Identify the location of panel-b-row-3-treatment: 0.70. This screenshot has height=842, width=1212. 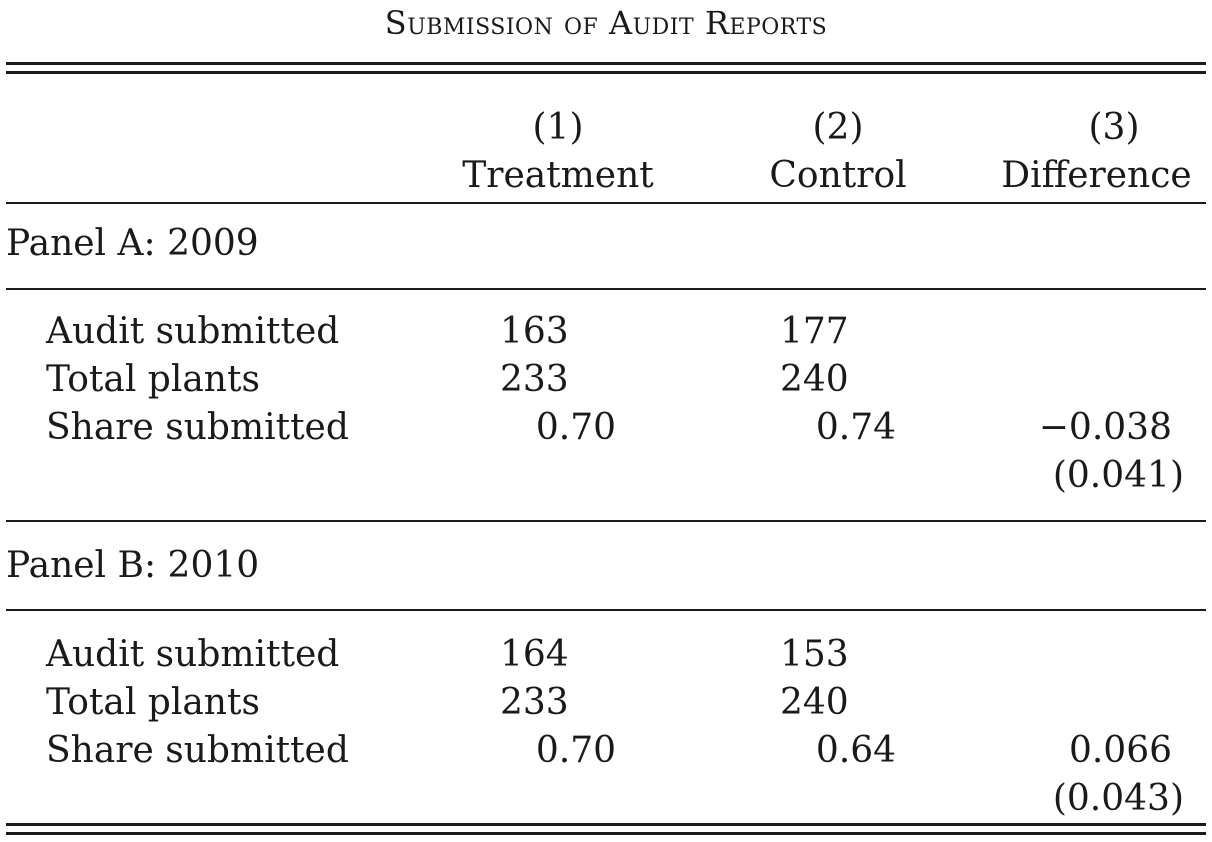
(575, 750).